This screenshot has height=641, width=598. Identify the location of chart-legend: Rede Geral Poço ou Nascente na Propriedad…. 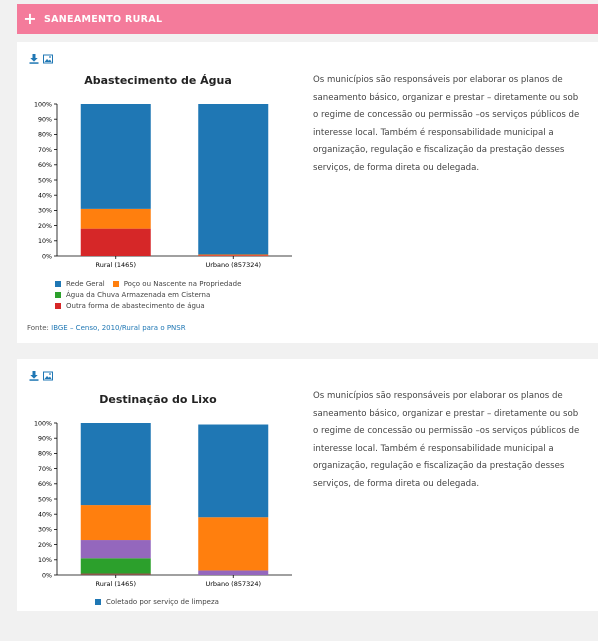
(152, 296).